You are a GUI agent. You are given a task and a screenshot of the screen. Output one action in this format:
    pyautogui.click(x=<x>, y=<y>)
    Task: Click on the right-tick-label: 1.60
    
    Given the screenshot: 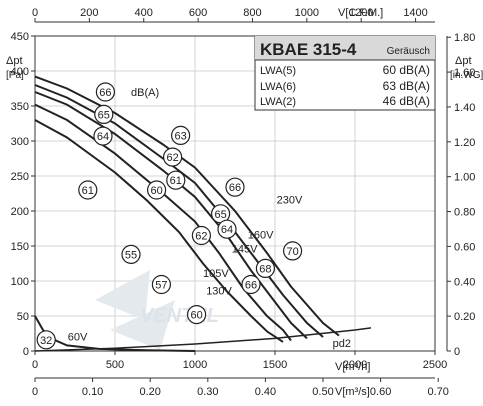 What is the action you would take?
    pyautogui.click(x=464, y=73)
    